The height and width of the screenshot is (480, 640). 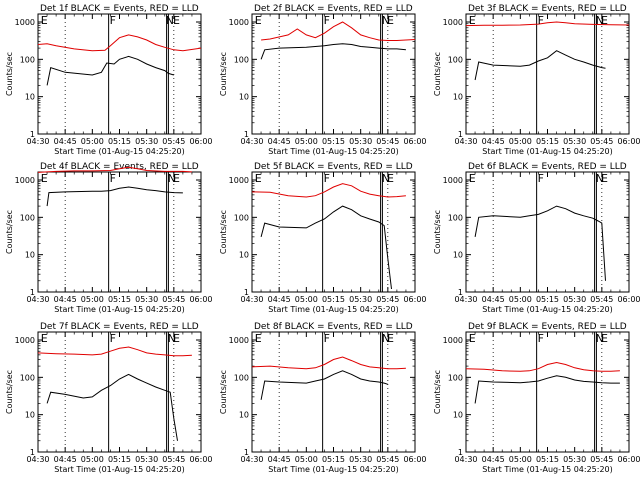 I want to click on panel-title: Det 4f BLACK = Events, RED = LLD, so click(x=119, y=167).